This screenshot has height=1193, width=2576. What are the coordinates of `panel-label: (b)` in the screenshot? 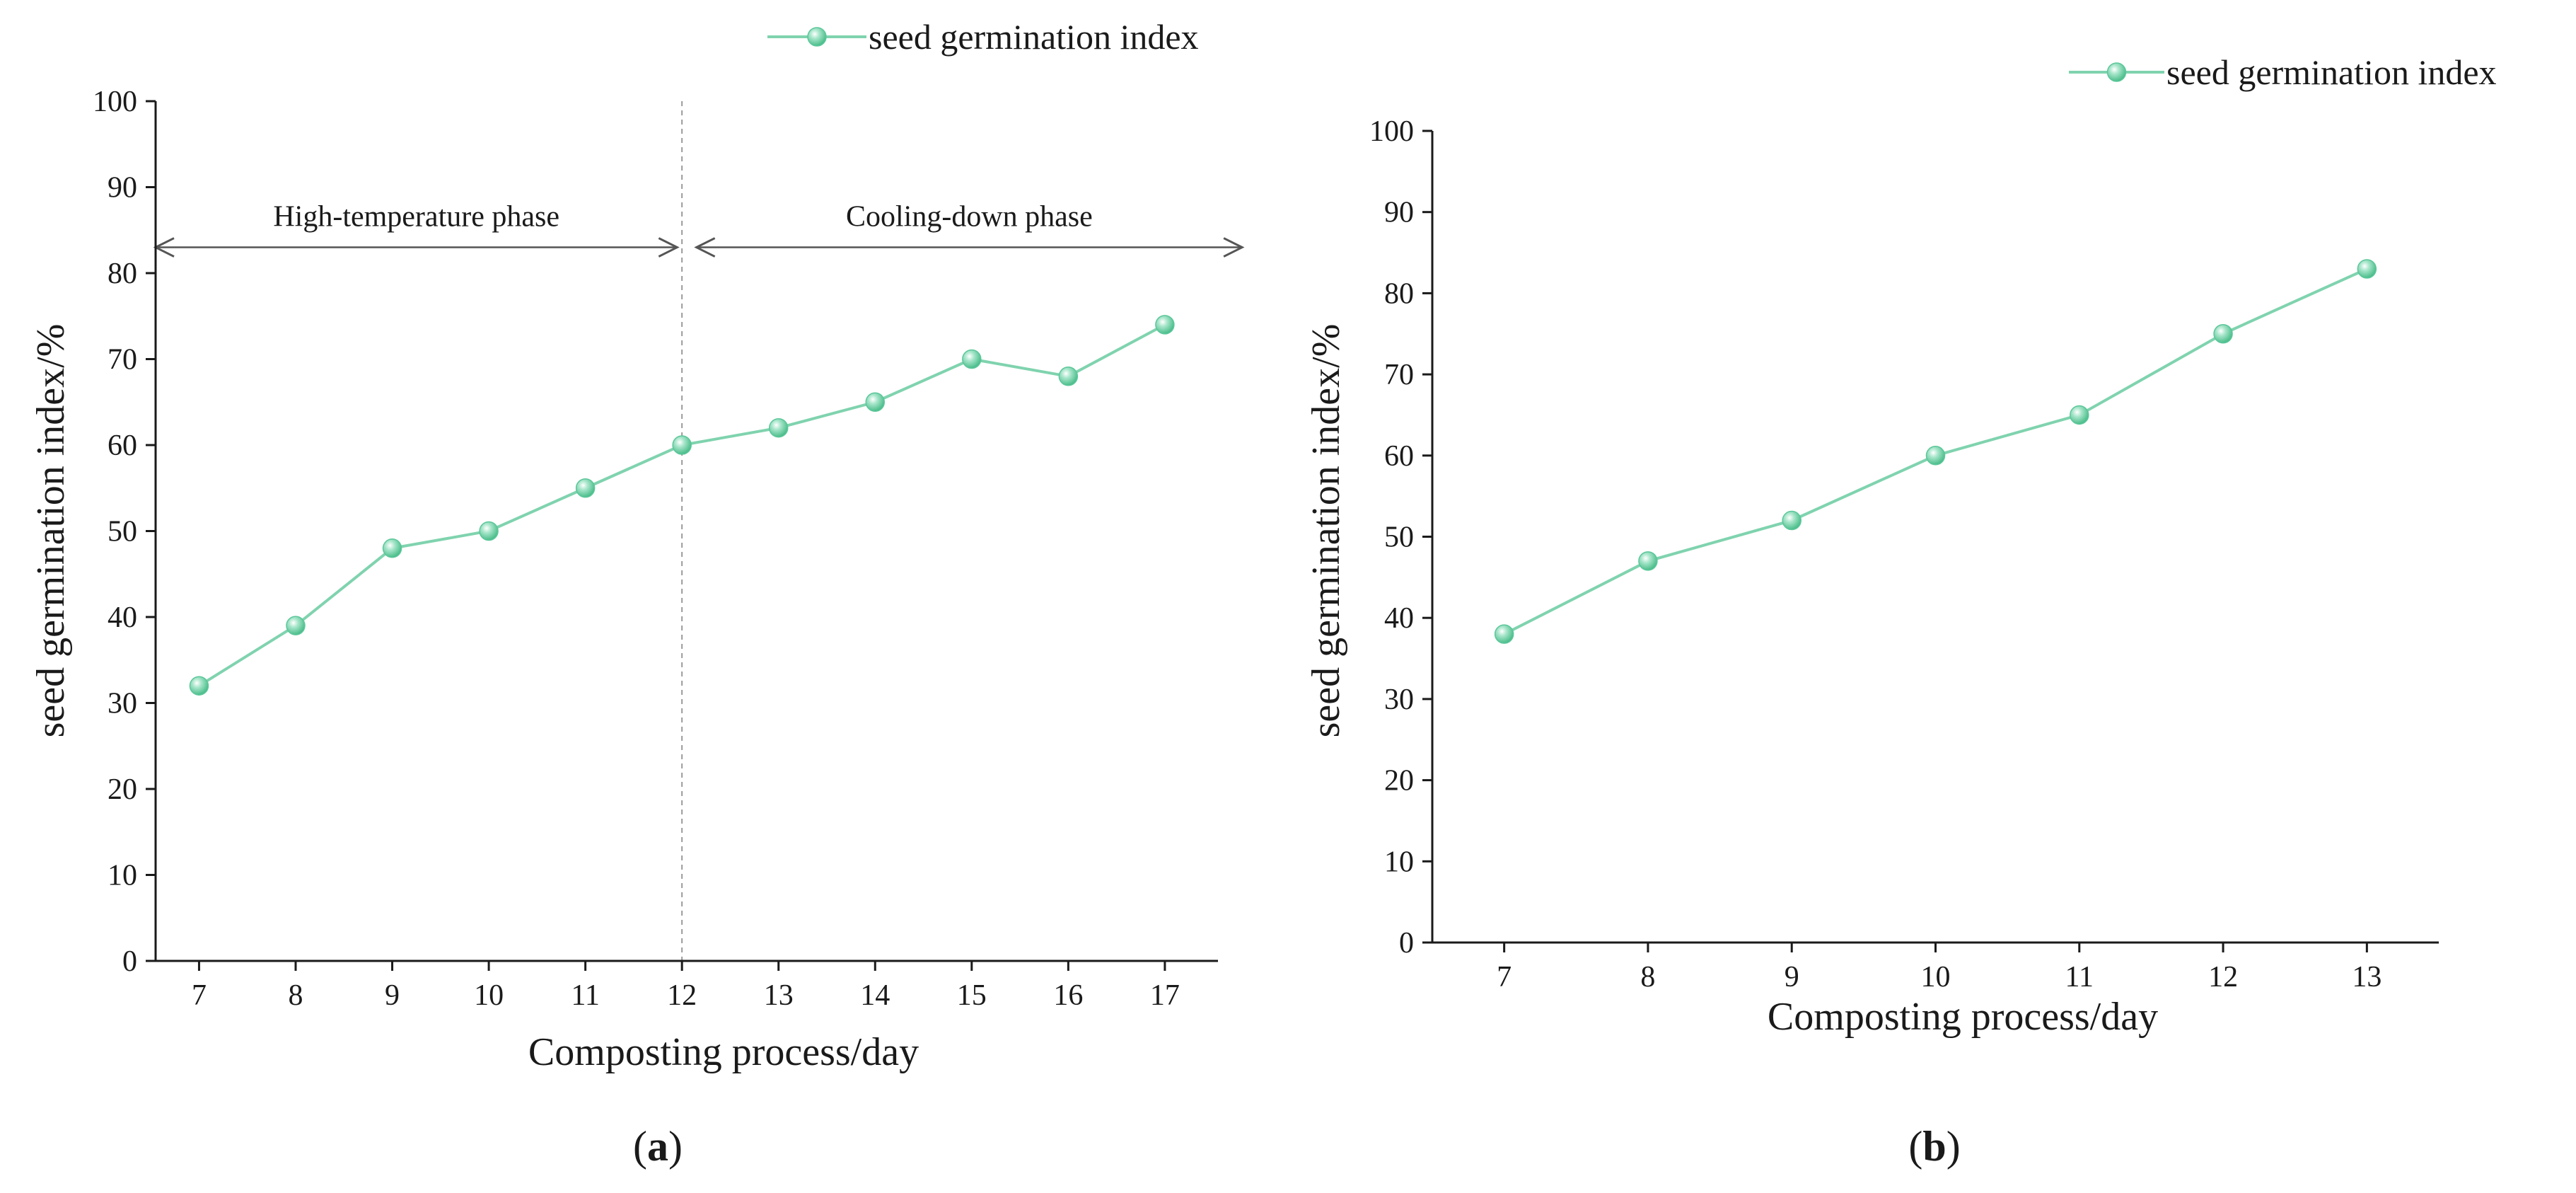 It's located at (1934, 1146).